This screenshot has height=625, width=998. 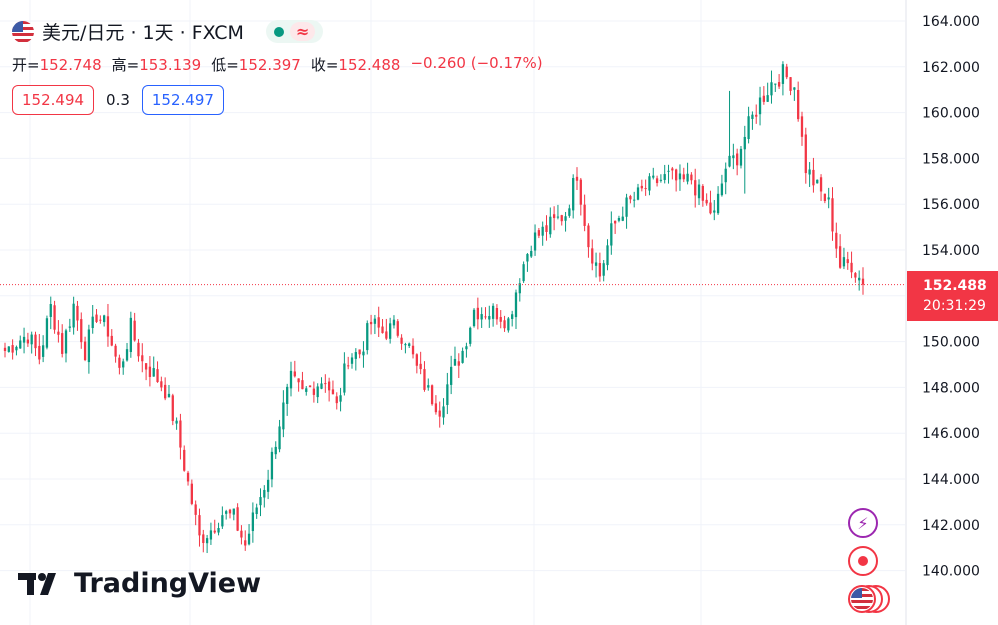 I want to click on record-button, so click(x=863, y=561).